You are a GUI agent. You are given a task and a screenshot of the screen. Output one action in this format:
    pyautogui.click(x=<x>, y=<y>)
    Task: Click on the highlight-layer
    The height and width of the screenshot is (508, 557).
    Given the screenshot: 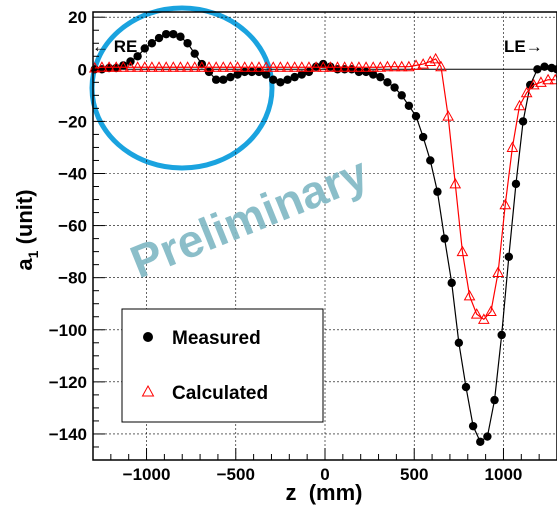 What is the action you would take?
    pyautogui.click(x=182, y=88)
    